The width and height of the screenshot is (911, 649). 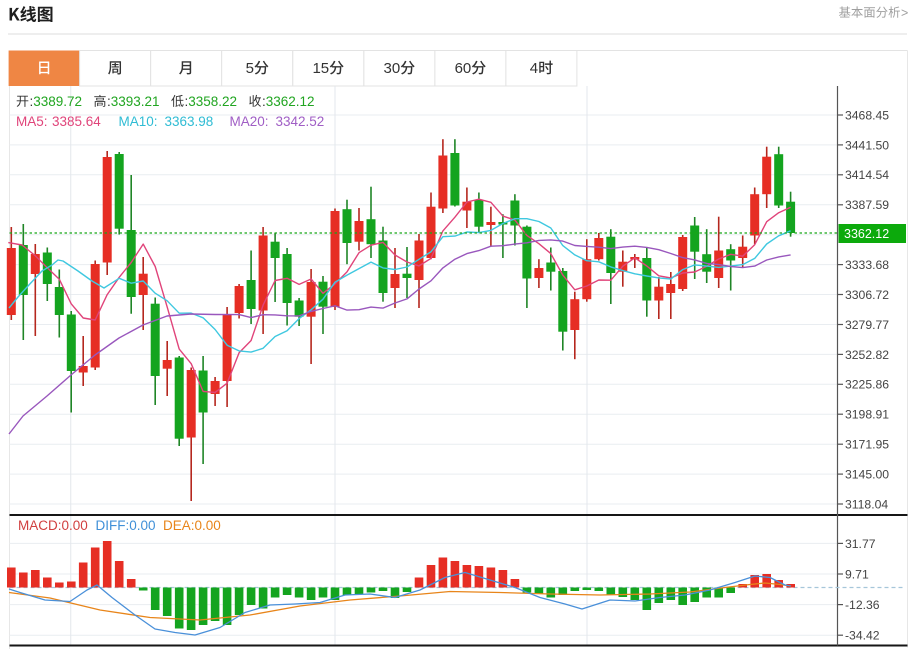 I want to click on svg-text: MACD:0.00, so click(x=53, y=525).